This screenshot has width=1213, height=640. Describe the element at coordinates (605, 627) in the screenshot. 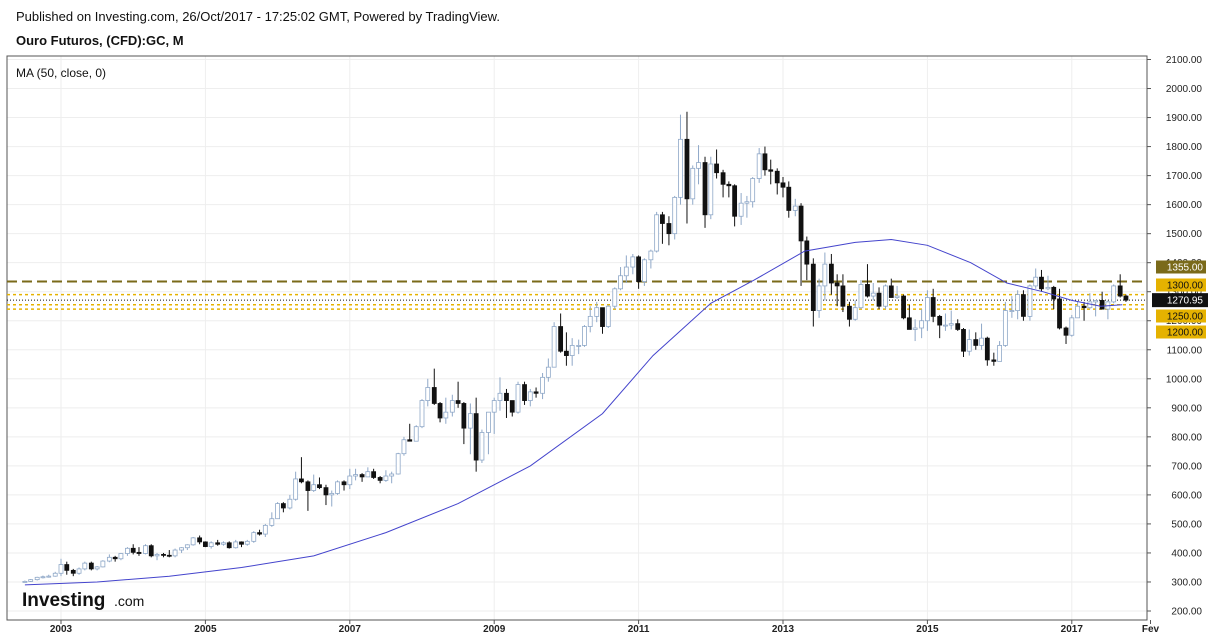

I see `time-axis: 2003 2005 2007 2009 2011 2013 2015 2017 Fev` at that location.